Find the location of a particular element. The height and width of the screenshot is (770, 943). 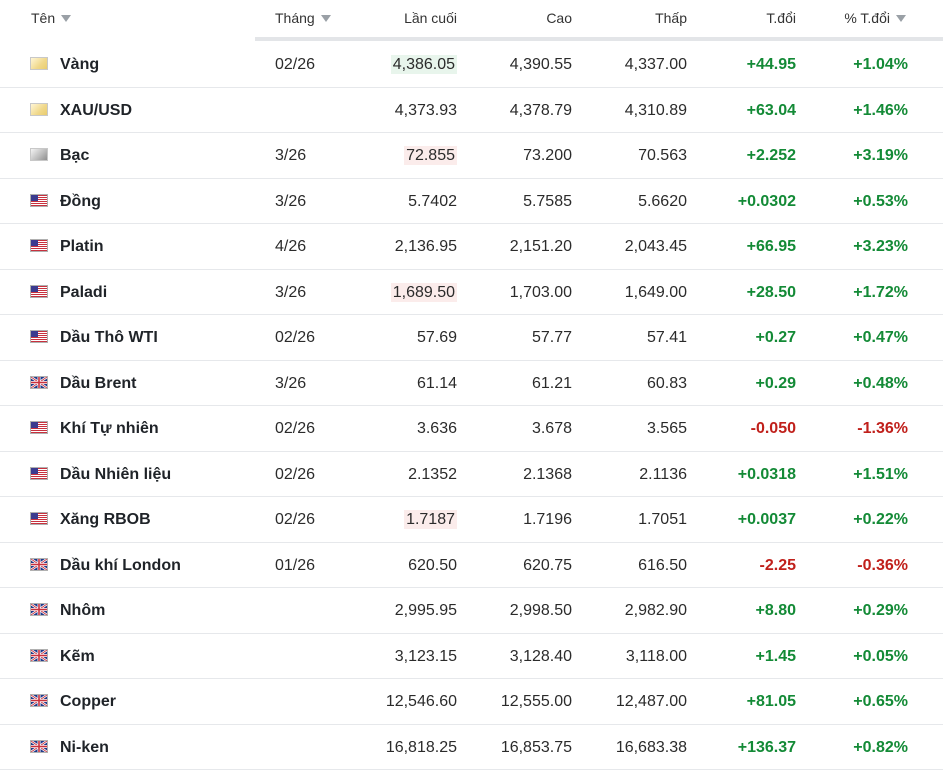

low-price: 4,310.89 is located at coordinates (655, 110).